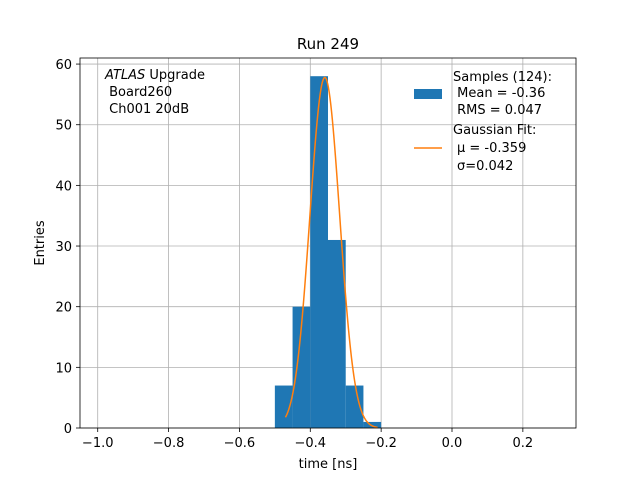 This screenshot has width=640, height=480. What do you see at coordinates (175, 75) in the screenshot?
I see `annotation-suffix: Upgrade` at bounding box center [175, 75].